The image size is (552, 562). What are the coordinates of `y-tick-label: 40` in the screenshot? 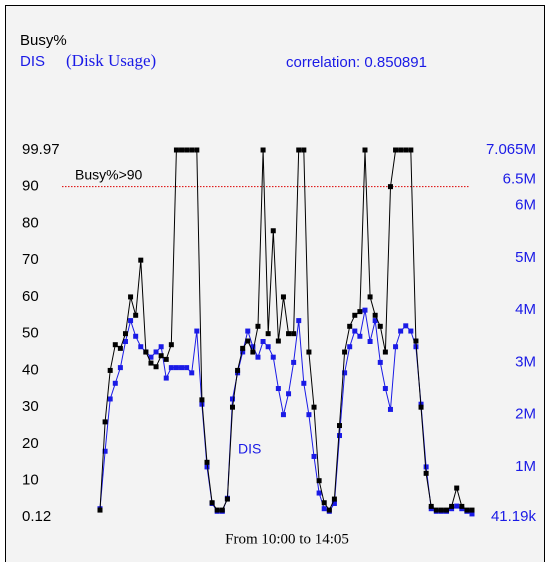 It's located at (30, 369).